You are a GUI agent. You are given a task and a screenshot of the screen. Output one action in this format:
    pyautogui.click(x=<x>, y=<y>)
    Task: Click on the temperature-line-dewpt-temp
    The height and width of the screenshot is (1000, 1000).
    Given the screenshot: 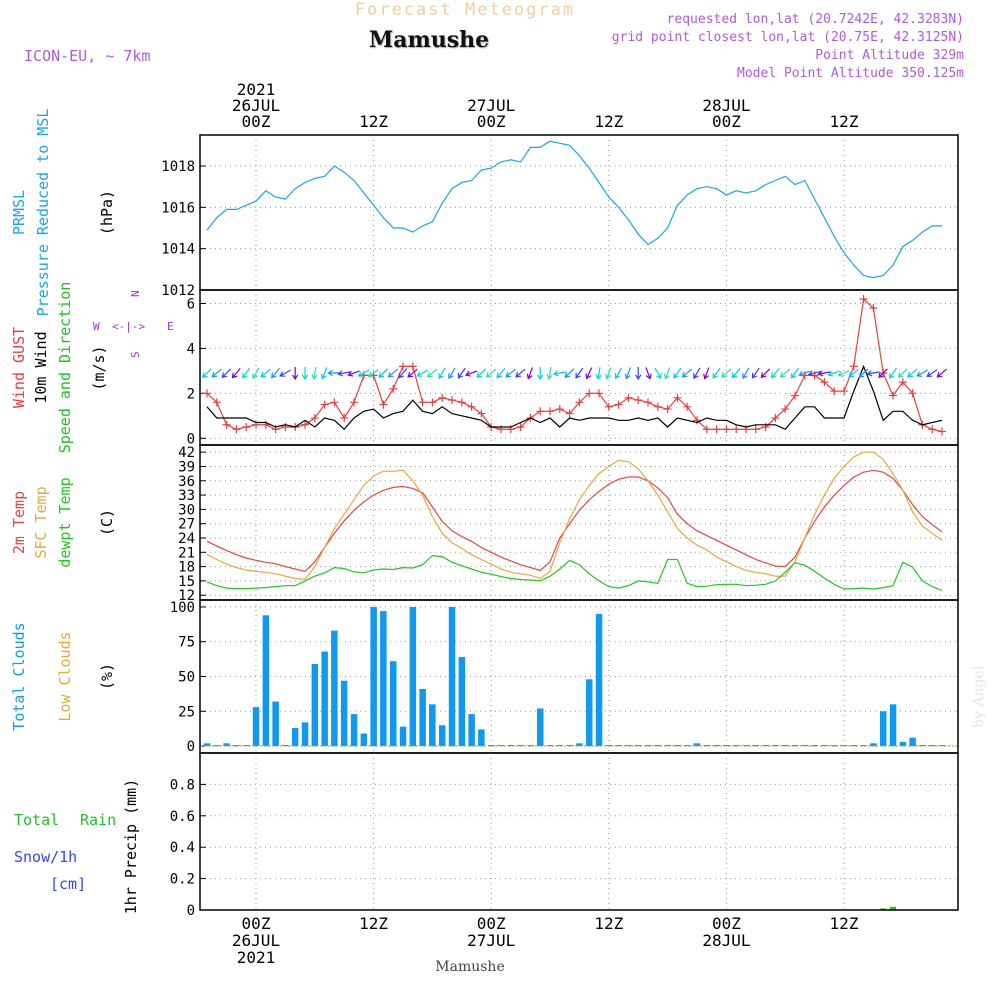 What is the action you would take?
    pyautogui.click(x=574, y=573)
    